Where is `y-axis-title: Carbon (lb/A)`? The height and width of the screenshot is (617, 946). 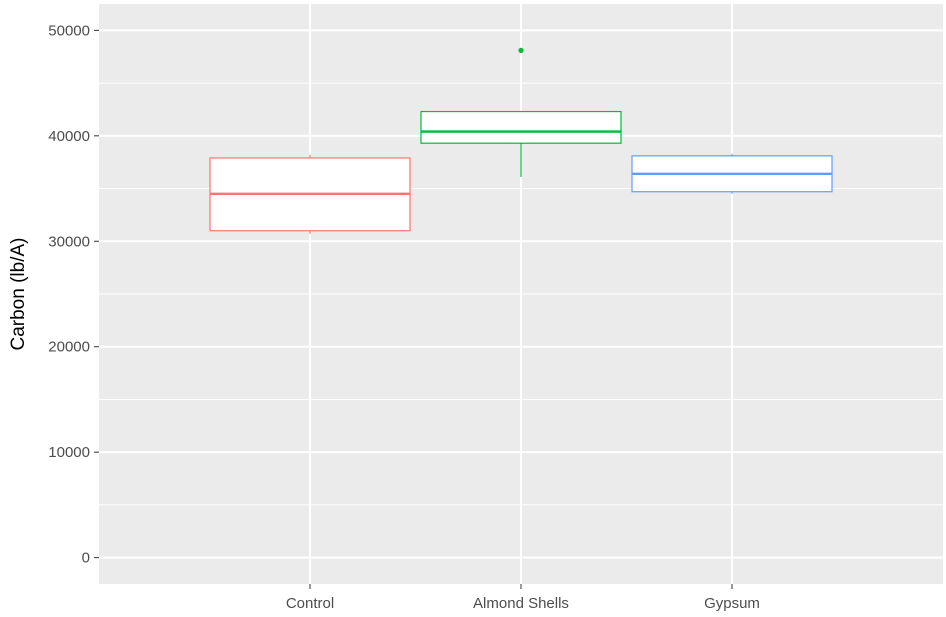
y-axis-title: Carbon (lb/A) is located at coordinates (18, 294).